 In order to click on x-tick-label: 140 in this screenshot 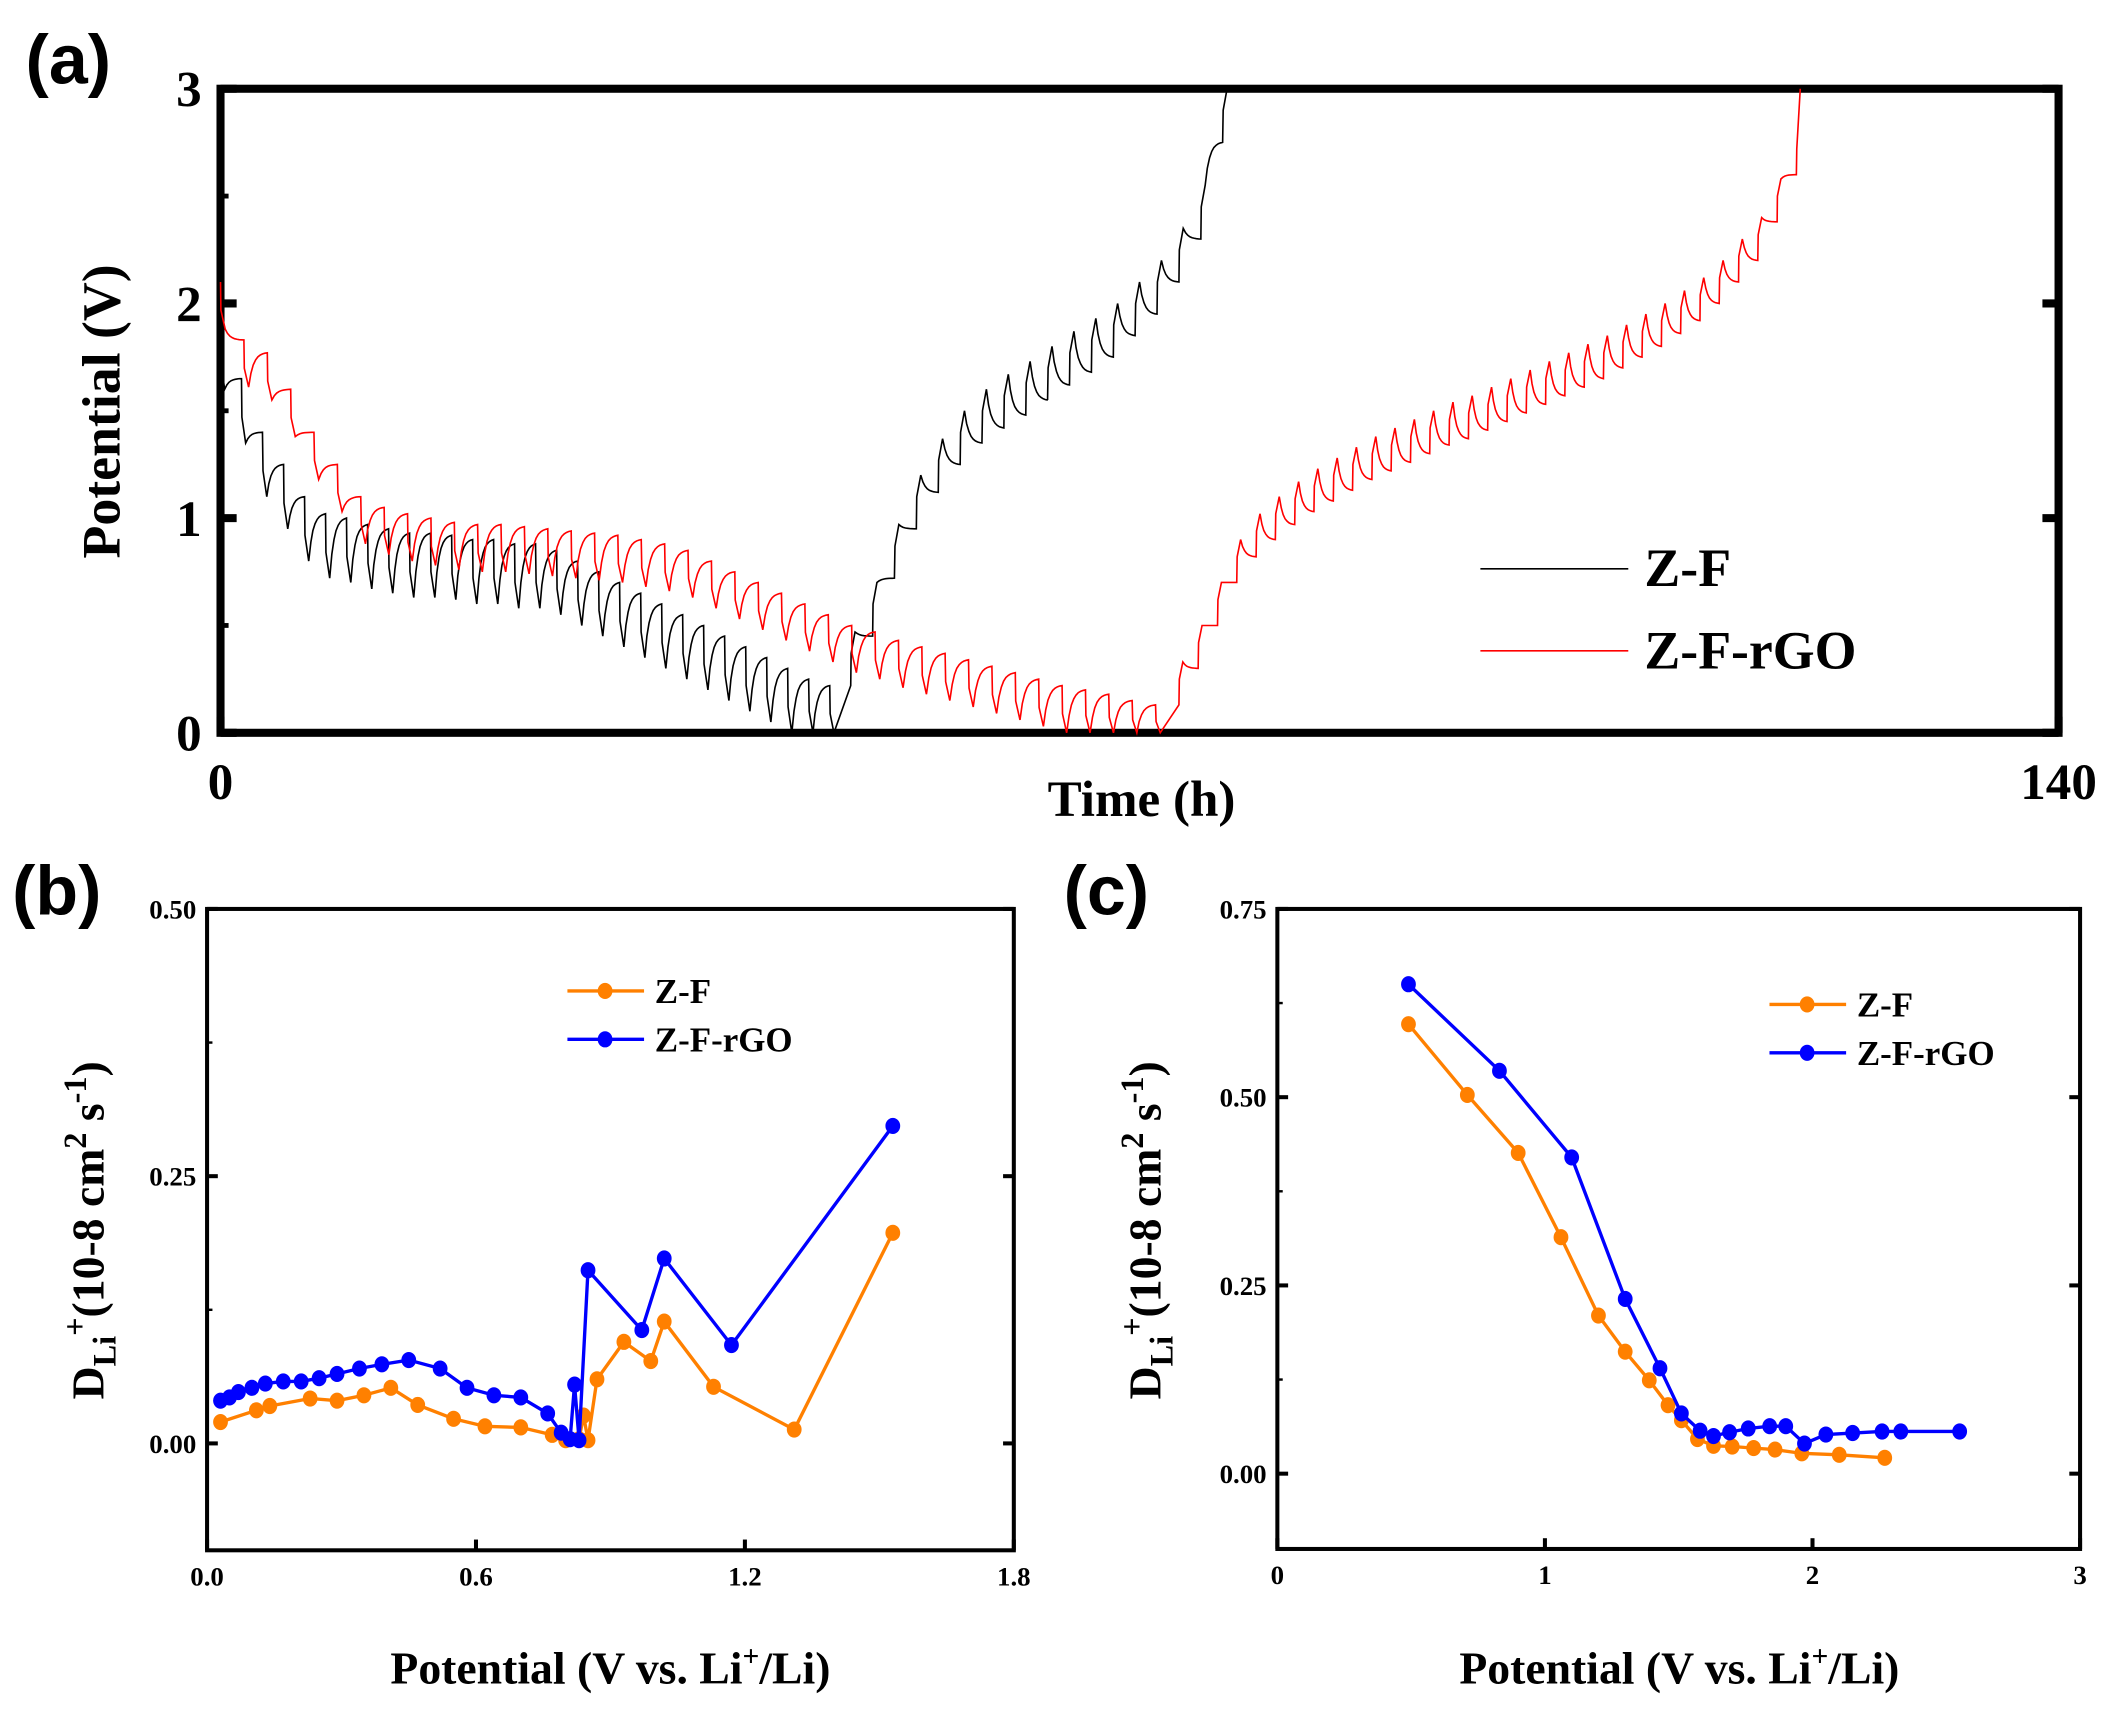, I will do `click(2058, 782)`.